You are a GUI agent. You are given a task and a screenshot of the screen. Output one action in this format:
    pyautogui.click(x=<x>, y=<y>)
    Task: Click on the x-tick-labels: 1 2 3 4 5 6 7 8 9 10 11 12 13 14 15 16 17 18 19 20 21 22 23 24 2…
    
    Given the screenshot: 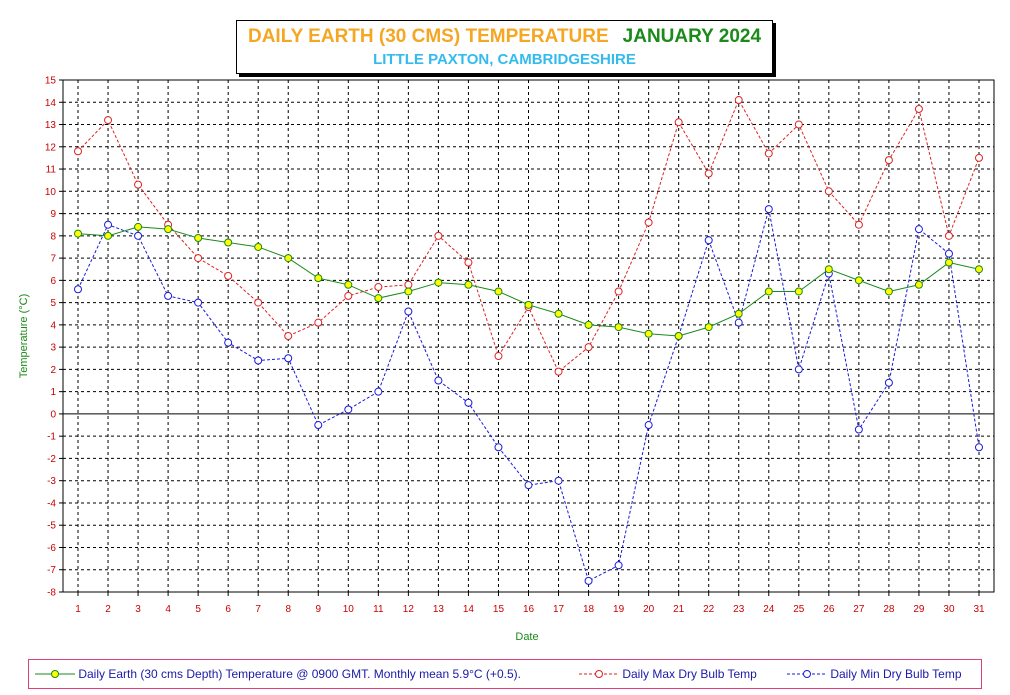 What is the action you would take?
    pyautogui.click(x=530, y=609)
    